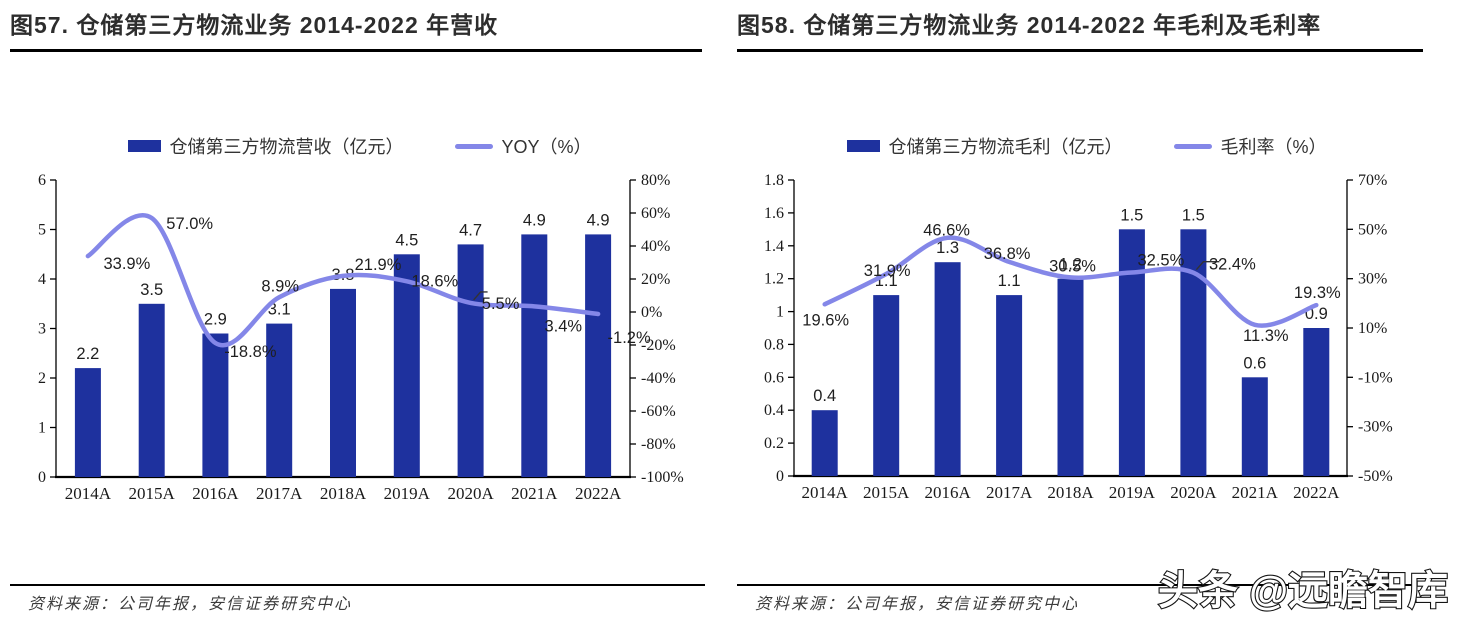  Describe the element at coordinates (1254, 363) in the screenshot. I see `bar-value-label: 0.6` at that location.